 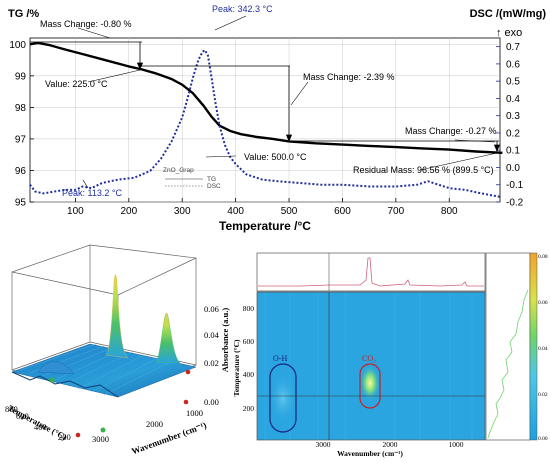 I want to click on surface-floor, so click(x=104, y=370).